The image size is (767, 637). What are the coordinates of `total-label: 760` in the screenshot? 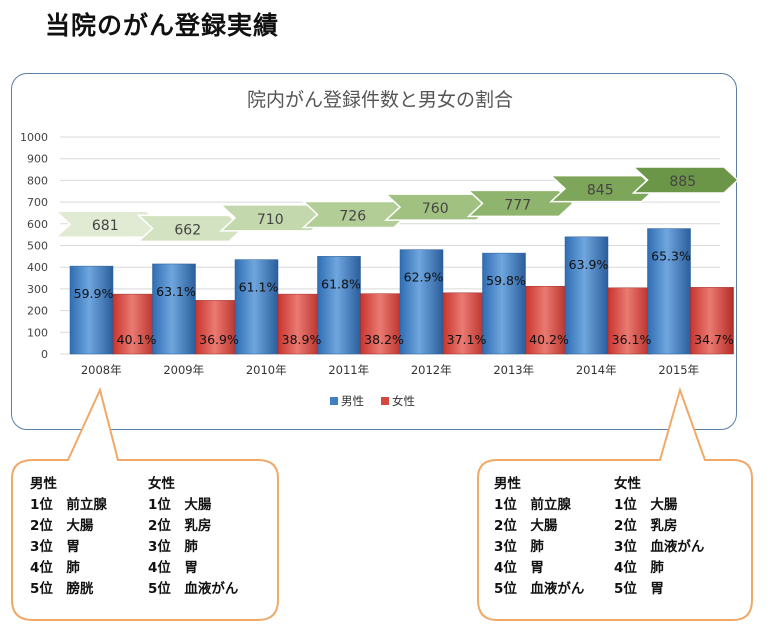 It's located at (435, 209).